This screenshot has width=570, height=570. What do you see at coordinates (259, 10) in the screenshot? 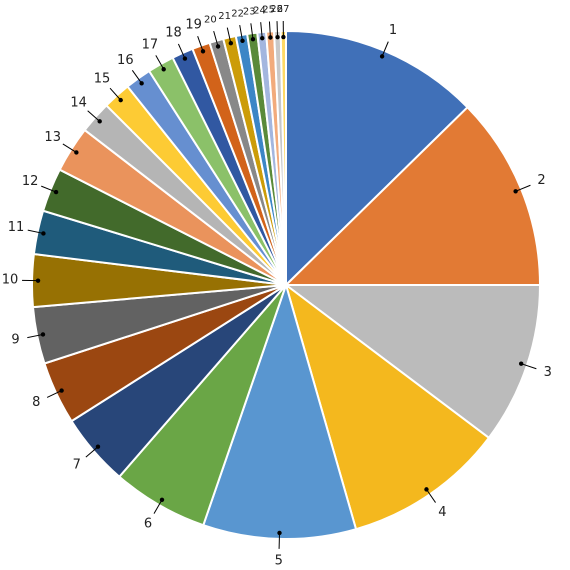
I see `slice-label: 24` at bounding box center [259, 10].